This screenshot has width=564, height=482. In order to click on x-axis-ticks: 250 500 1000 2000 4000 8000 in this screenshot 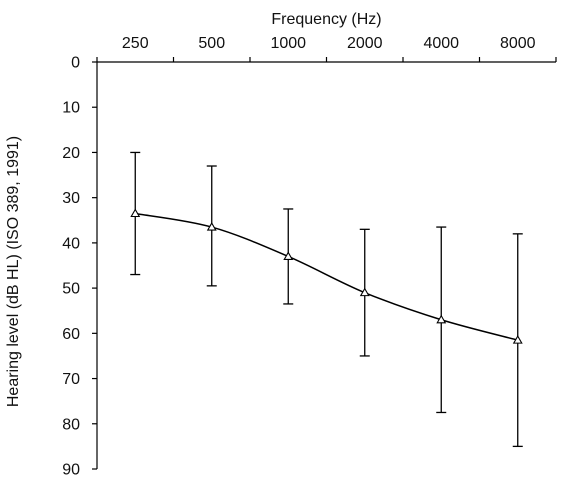, I will do `click(326, 48)`.